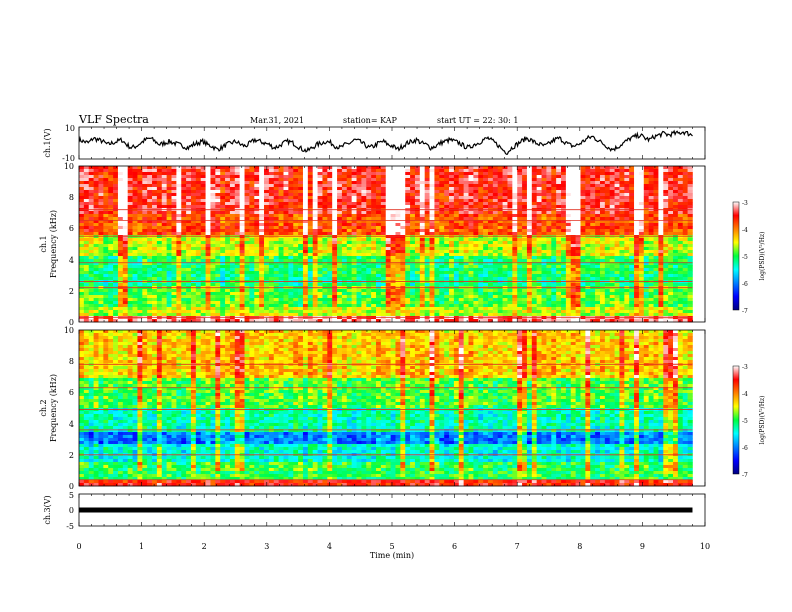  What do you see at coordinates (477, 120) in the screenshot?
I see `start-time-label: start UT = 22: 30: 1` at bounding box center [477, 120].